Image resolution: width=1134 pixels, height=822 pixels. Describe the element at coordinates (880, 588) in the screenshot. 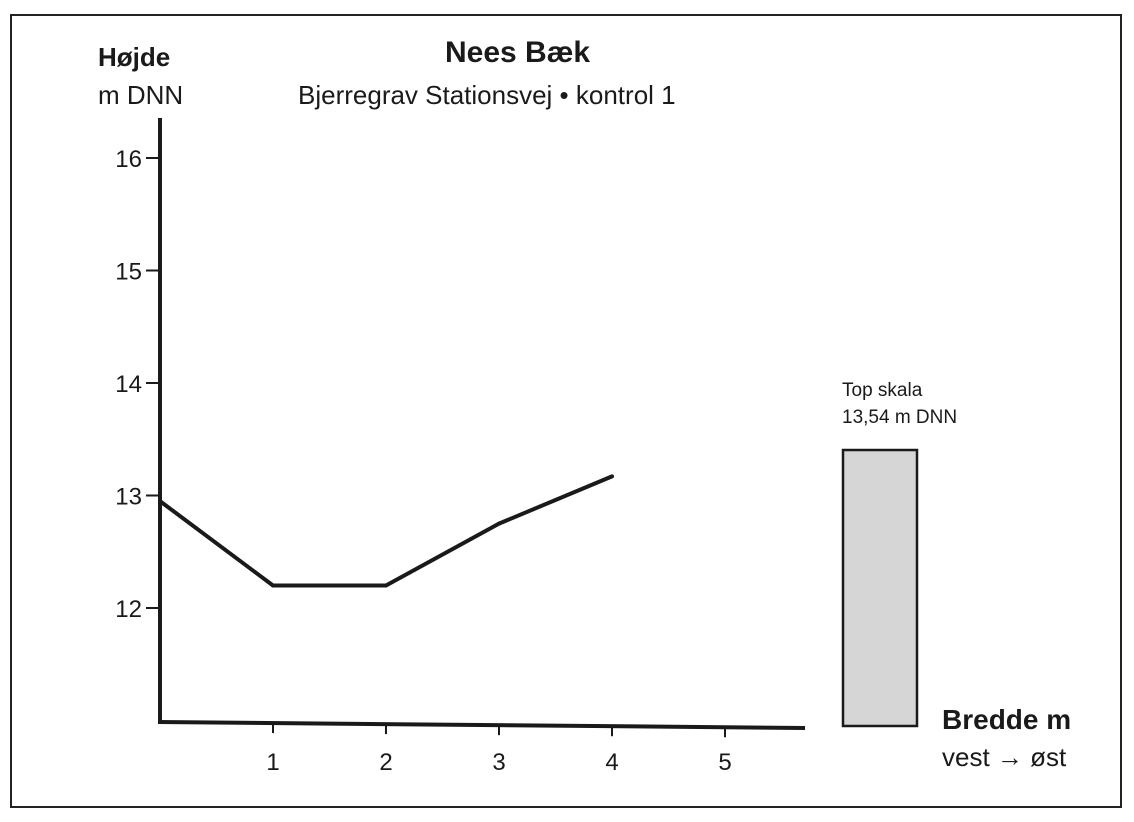

I see `staff-gauge-bar` at that location.